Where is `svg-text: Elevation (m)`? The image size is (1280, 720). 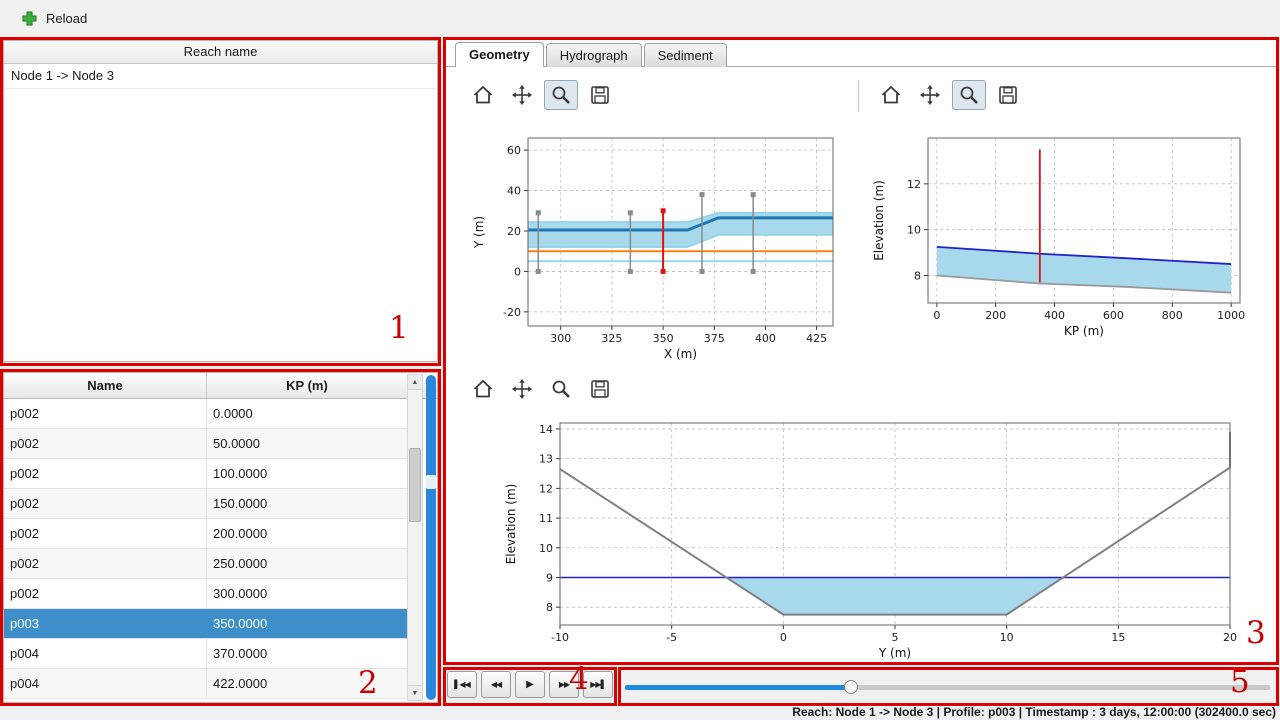 svg-text: Elevation (m) is located at coordinates (879, 220).